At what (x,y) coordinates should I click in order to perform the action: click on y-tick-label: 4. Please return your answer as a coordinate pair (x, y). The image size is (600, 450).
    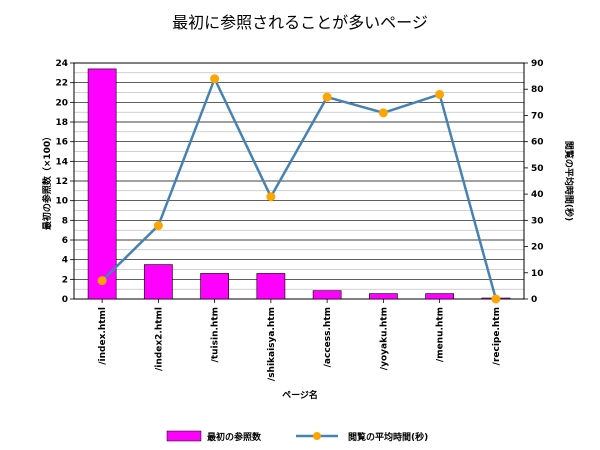
    Looking at the image, I should click on (65, 261).